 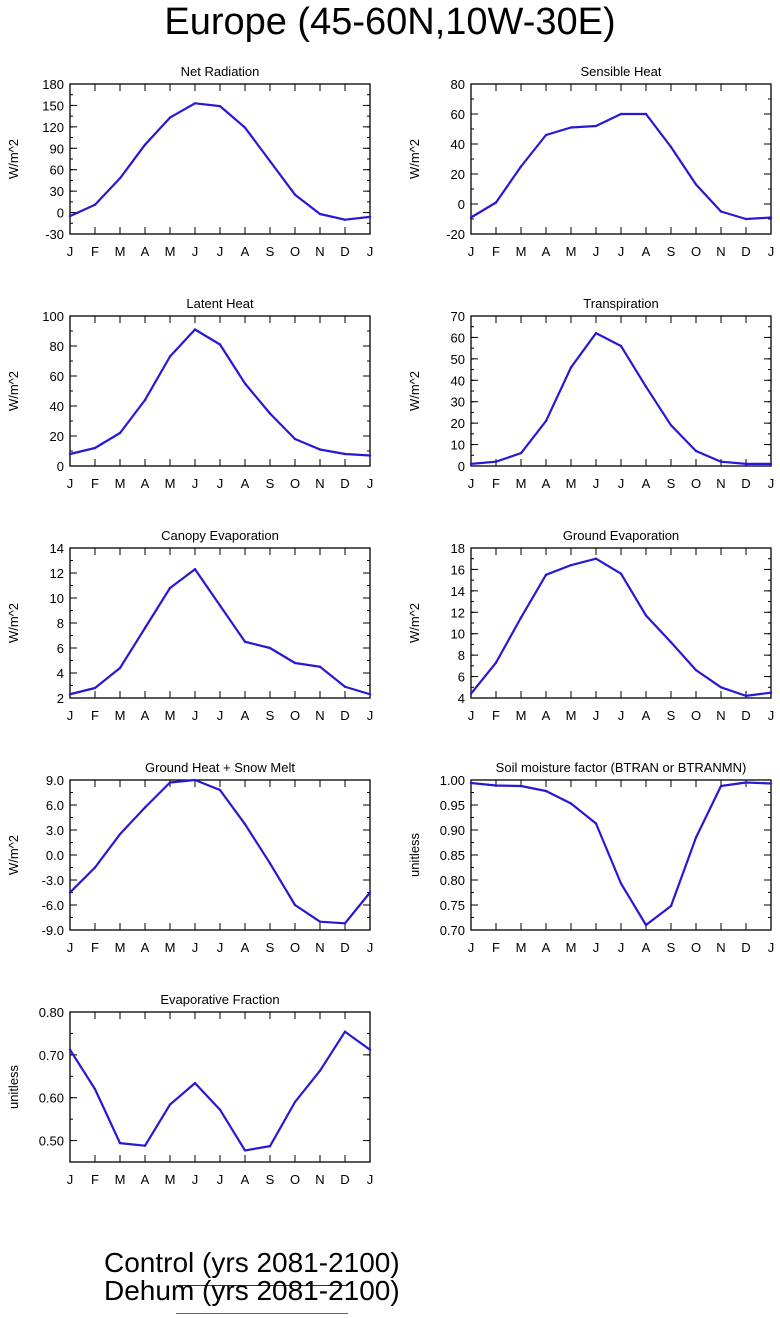 I want to click on y-tick-label: 30, so click(x=57, y=191).